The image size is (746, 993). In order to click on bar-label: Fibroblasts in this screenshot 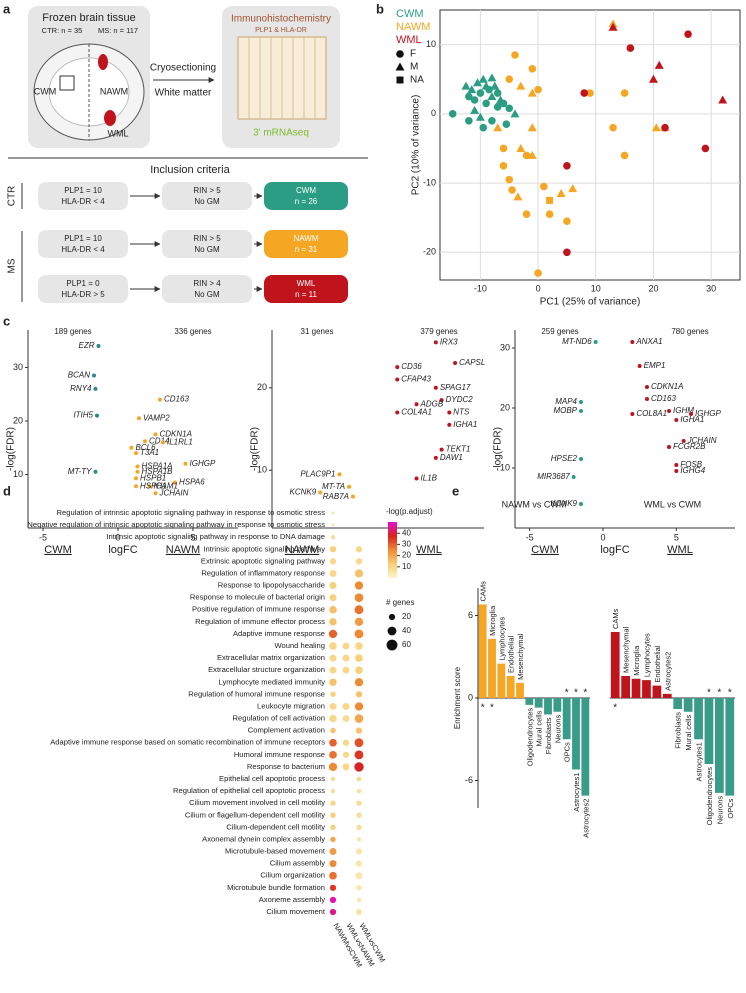, I will do `click(548, 735)`.